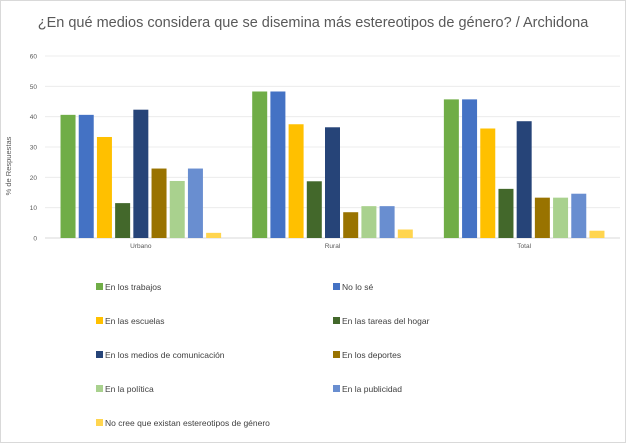 This screenshot has height=443, width=626. Describe the element at coordinates (141, 246) in the screenshot. I see `x-tick-label: Urbano` at that location.